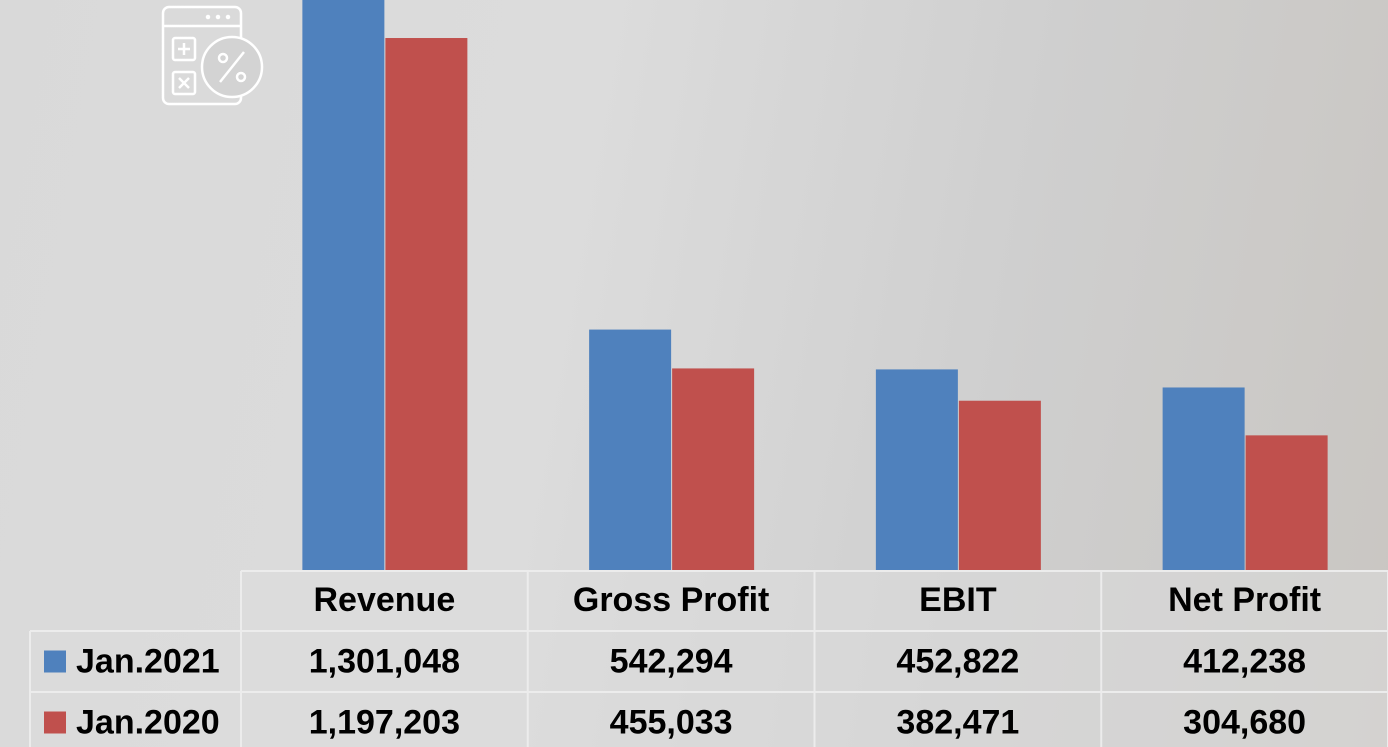  What do you see at coordinates (1244, 722) in the screenshot?
I see `data-label: 304,680` at bounding box center [1244, 722].